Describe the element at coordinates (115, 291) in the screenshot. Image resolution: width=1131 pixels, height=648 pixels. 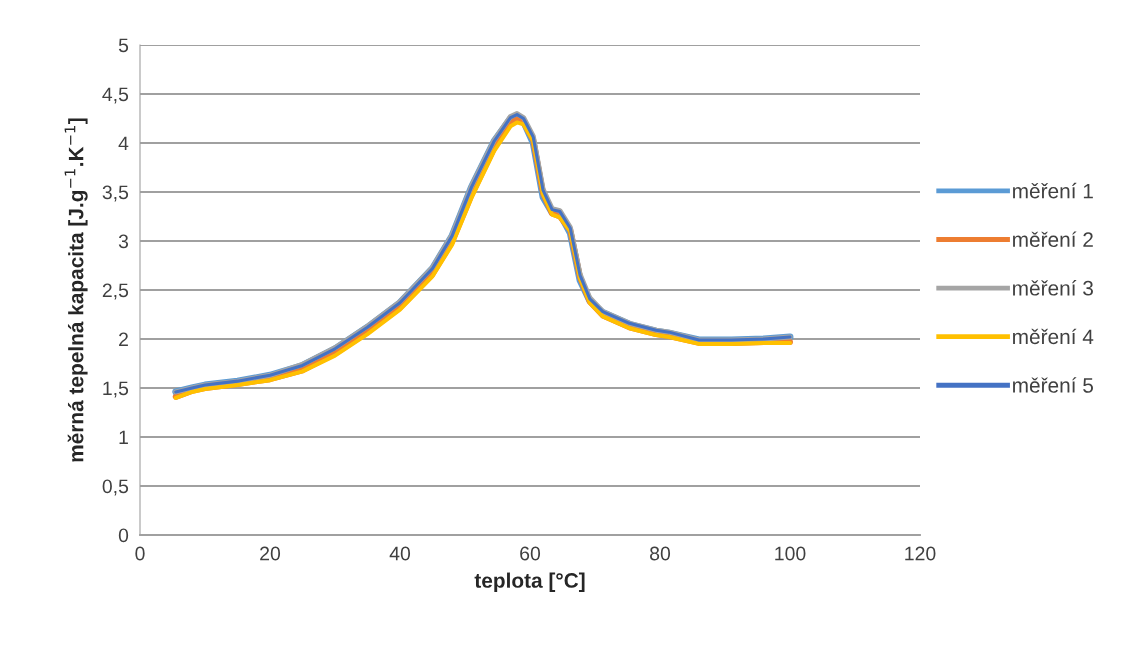
I see `y-tick-label: 2,5` at that location.